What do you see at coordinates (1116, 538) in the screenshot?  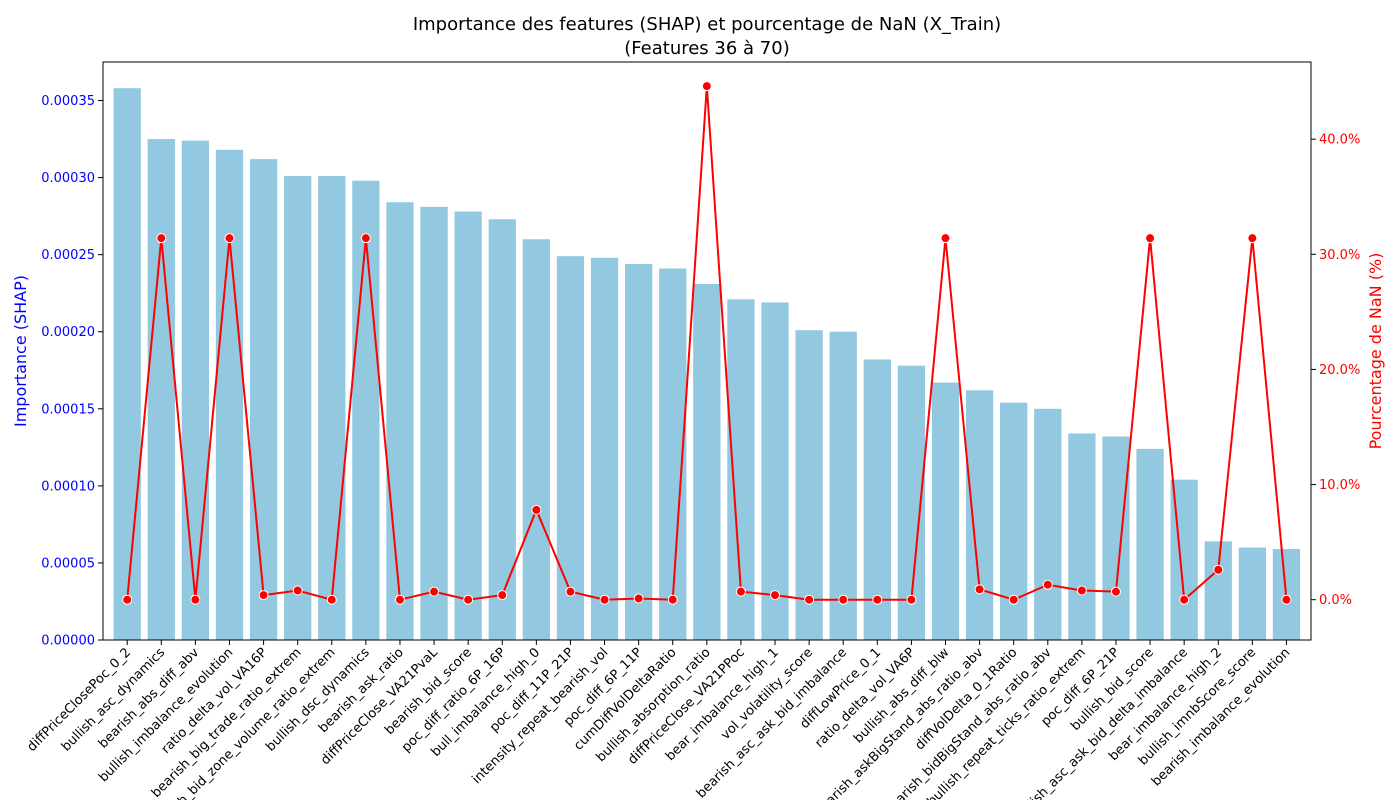 I see `bar-poc_diff_6P_21P` at bounding box center [1116, 538].